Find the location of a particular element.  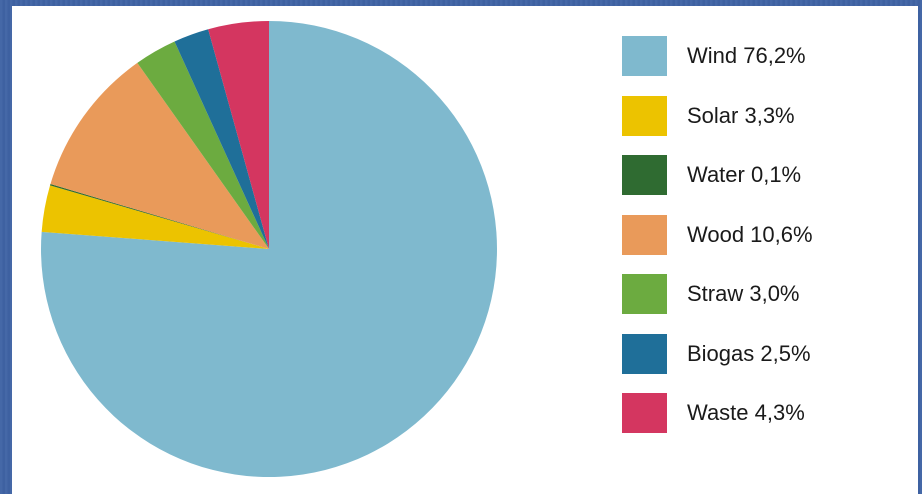

pie-slice-biogas is located at coordinates (221, 139).